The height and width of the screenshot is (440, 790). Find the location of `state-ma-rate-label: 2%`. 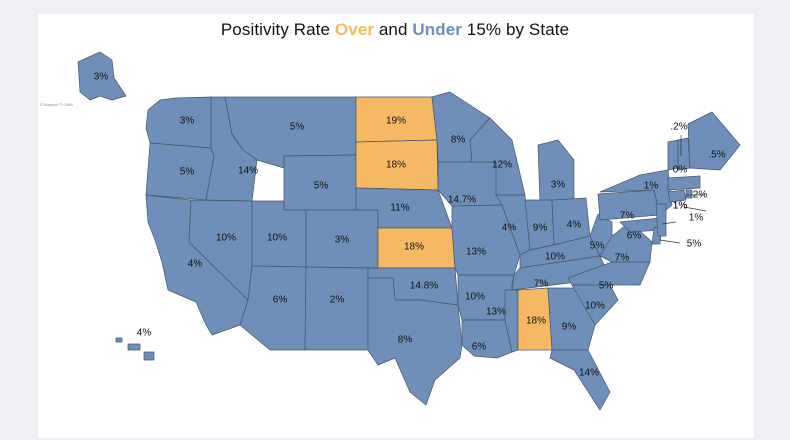

state-ma-rate-label: 2% is located at coordinates (700, 195).